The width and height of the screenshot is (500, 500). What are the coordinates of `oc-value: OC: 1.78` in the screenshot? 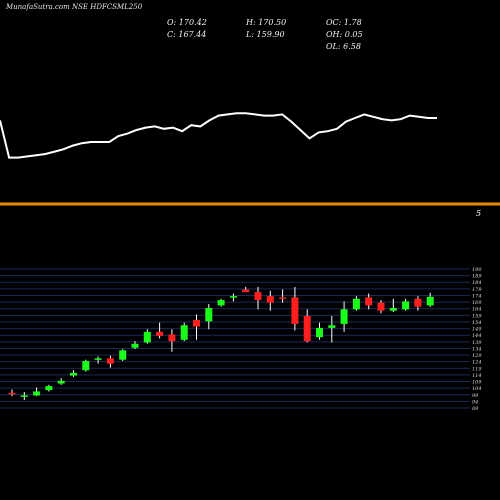 It's located at (344, 22).